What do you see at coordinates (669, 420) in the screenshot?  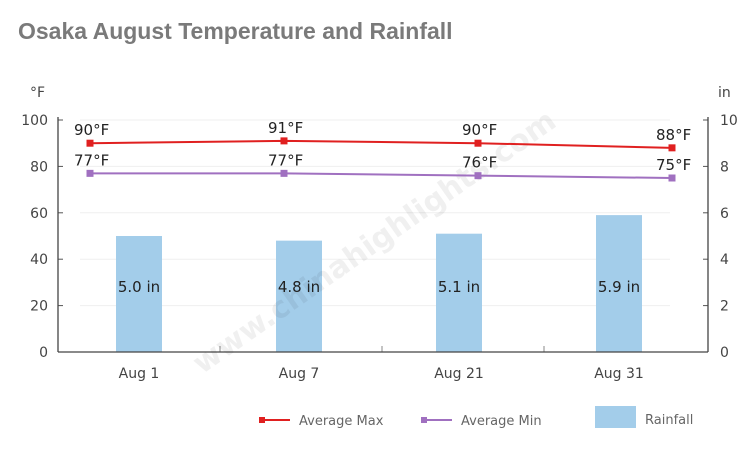 I see `legend-label: Rainfall` at bounding box center [669, 420].